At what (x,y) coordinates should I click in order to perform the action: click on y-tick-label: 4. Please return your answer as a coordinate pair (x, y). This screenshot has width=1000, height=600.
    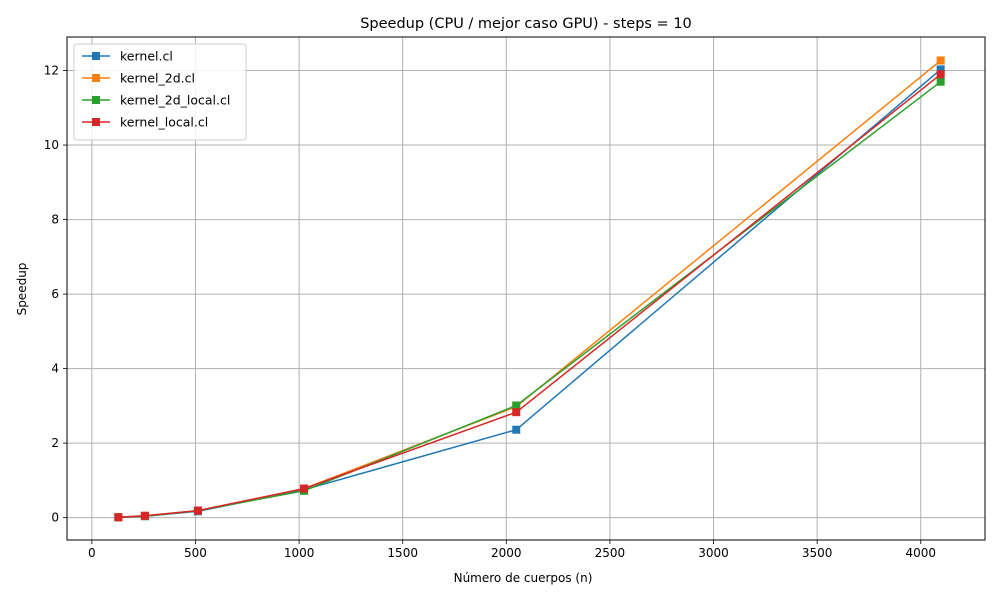
    Looking at the image, I should click on (55, 369).